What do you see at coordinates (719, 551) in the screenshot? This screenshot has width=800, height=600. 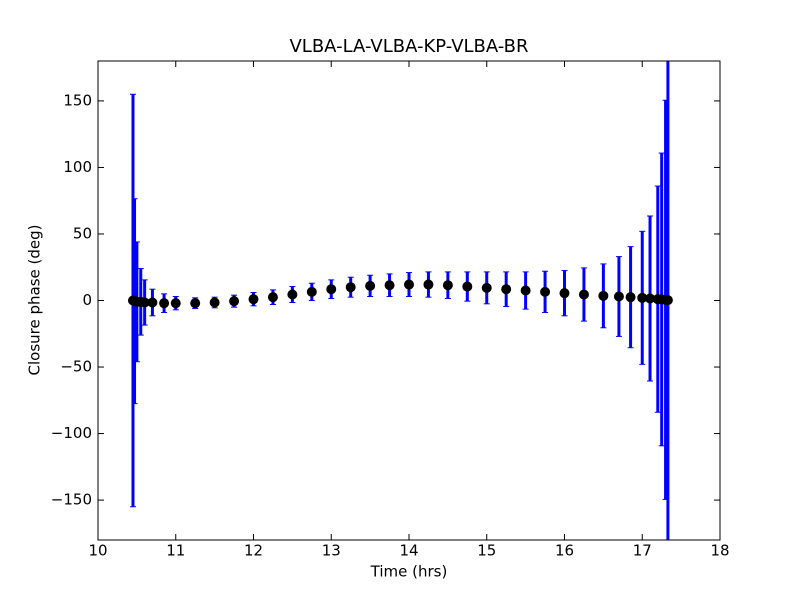 I see `x-tick-label: 18` at bounding box center [719, 551].